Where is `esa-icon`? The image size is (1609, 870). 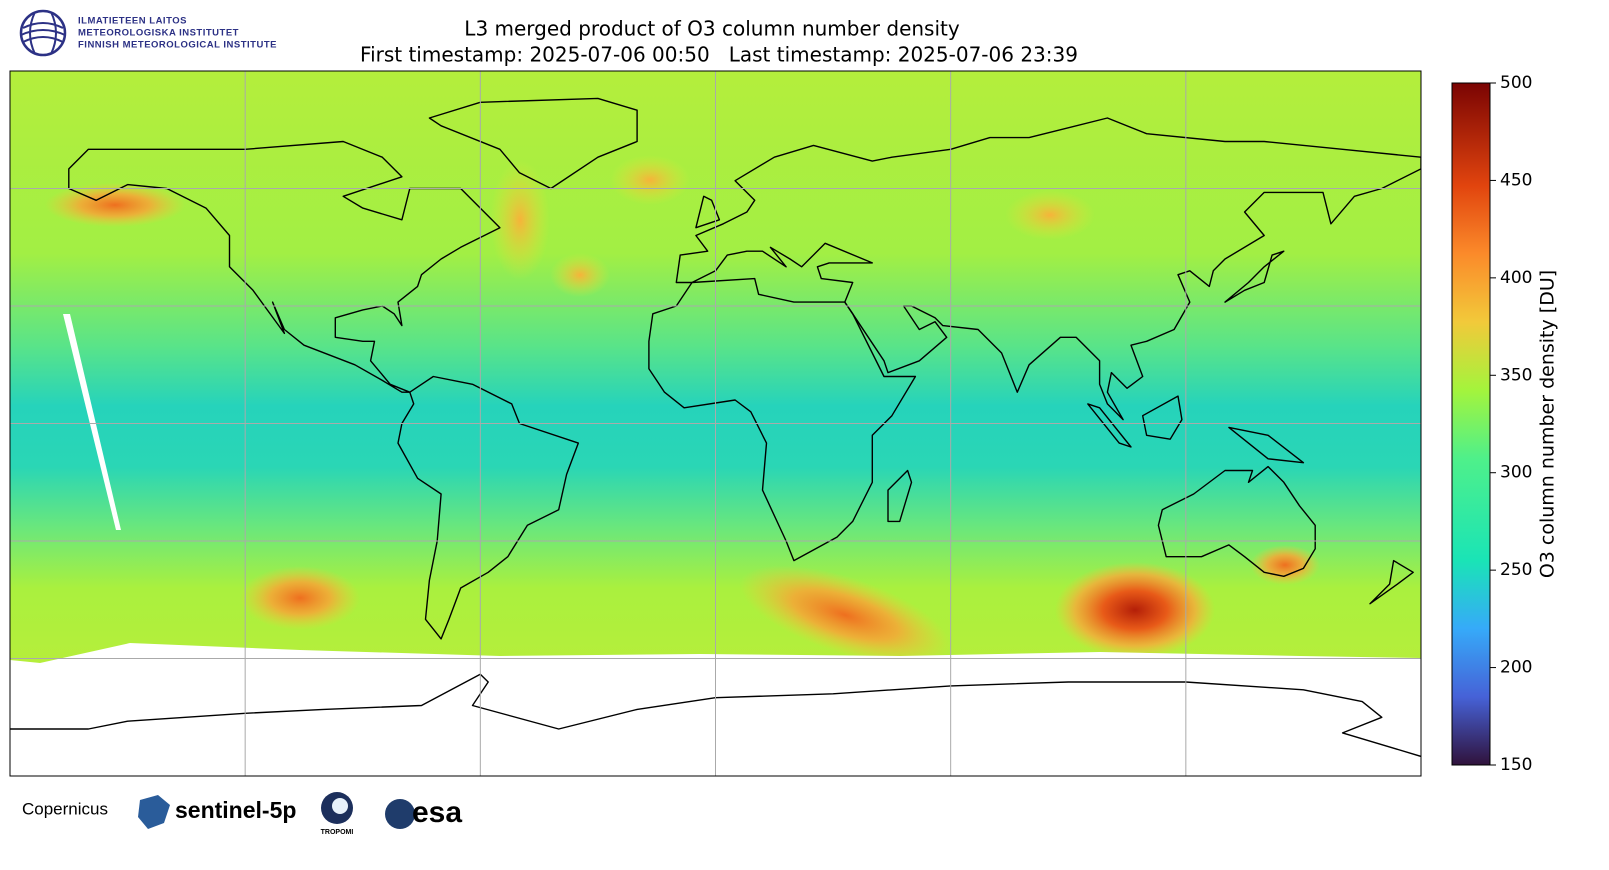 esa-icon is located at coordinates (400, 814).